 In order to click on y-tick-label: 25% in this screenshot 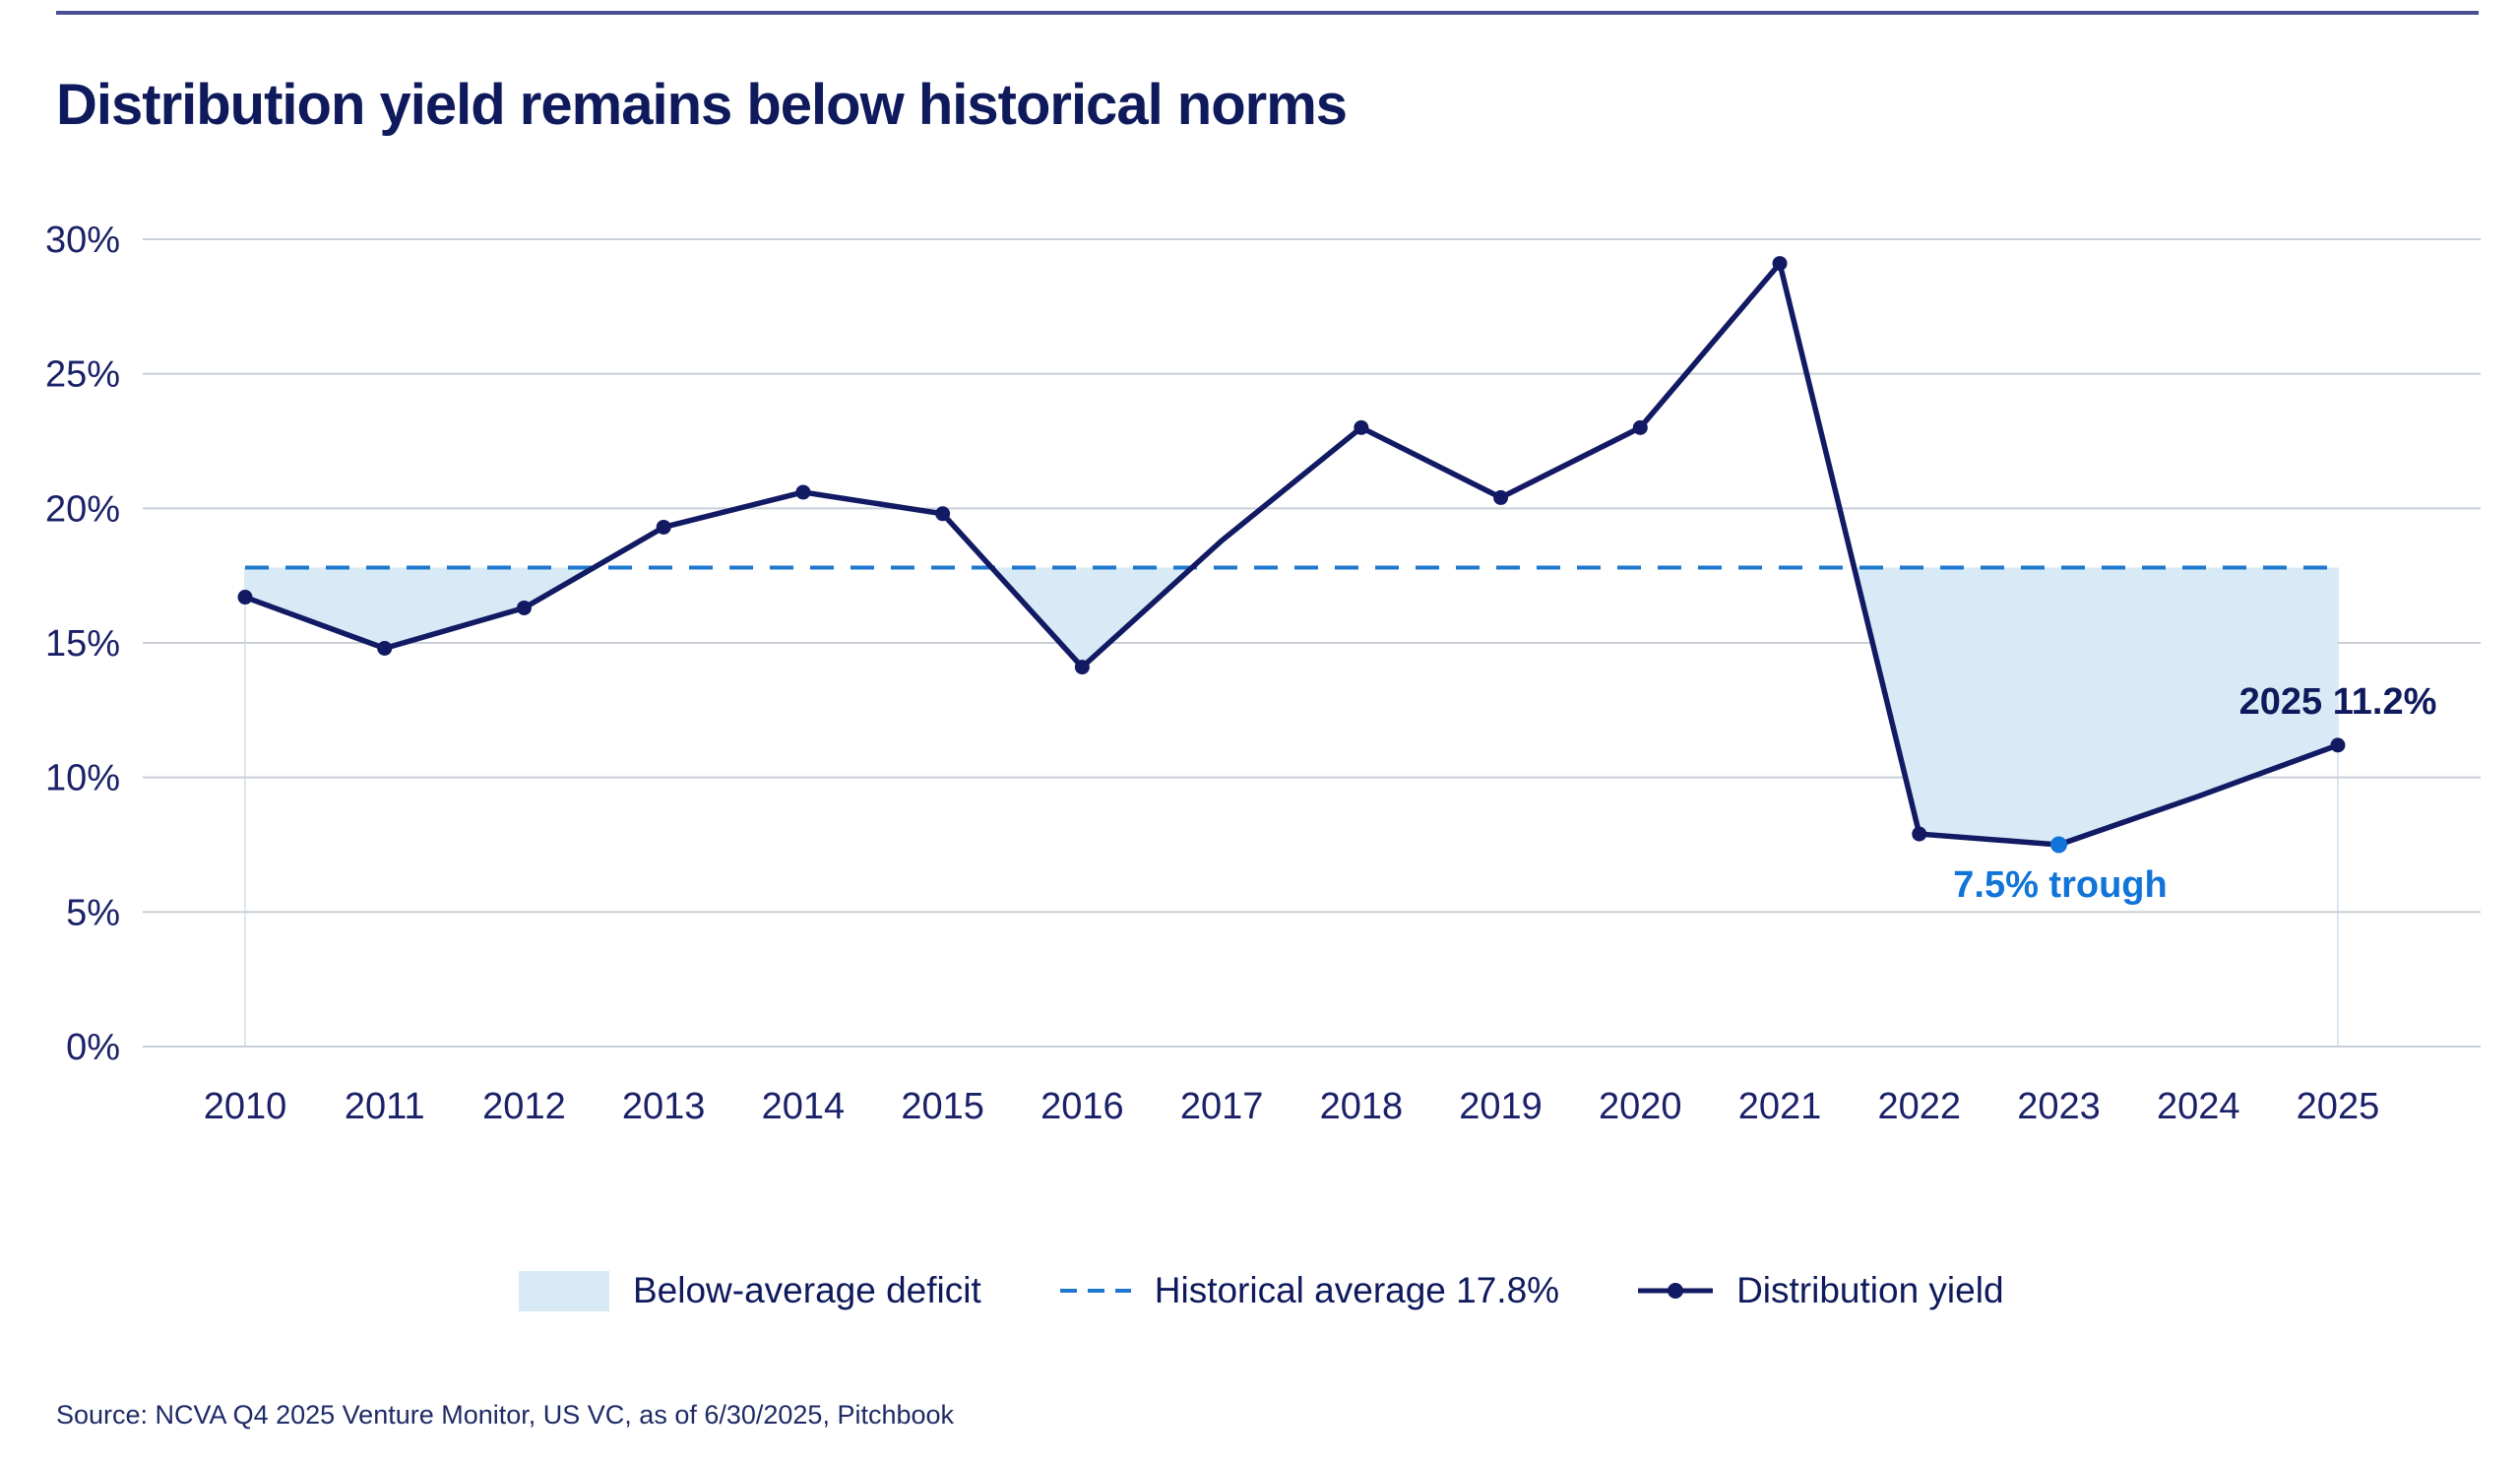, I will do `click(82, 375)`.